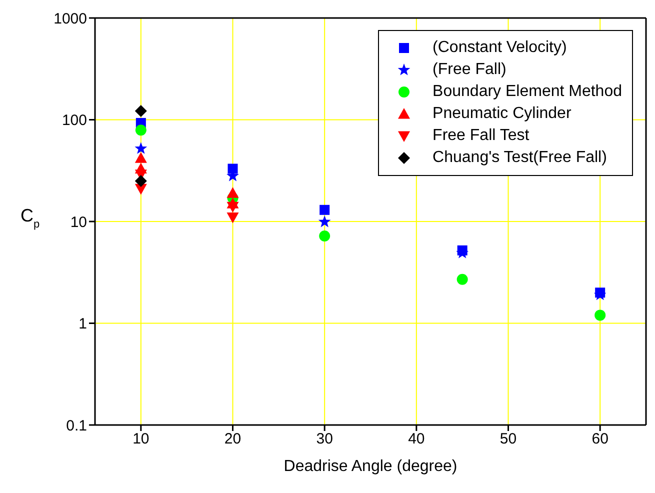  I want to click on x-tick-label: 20, so click(233, 439).